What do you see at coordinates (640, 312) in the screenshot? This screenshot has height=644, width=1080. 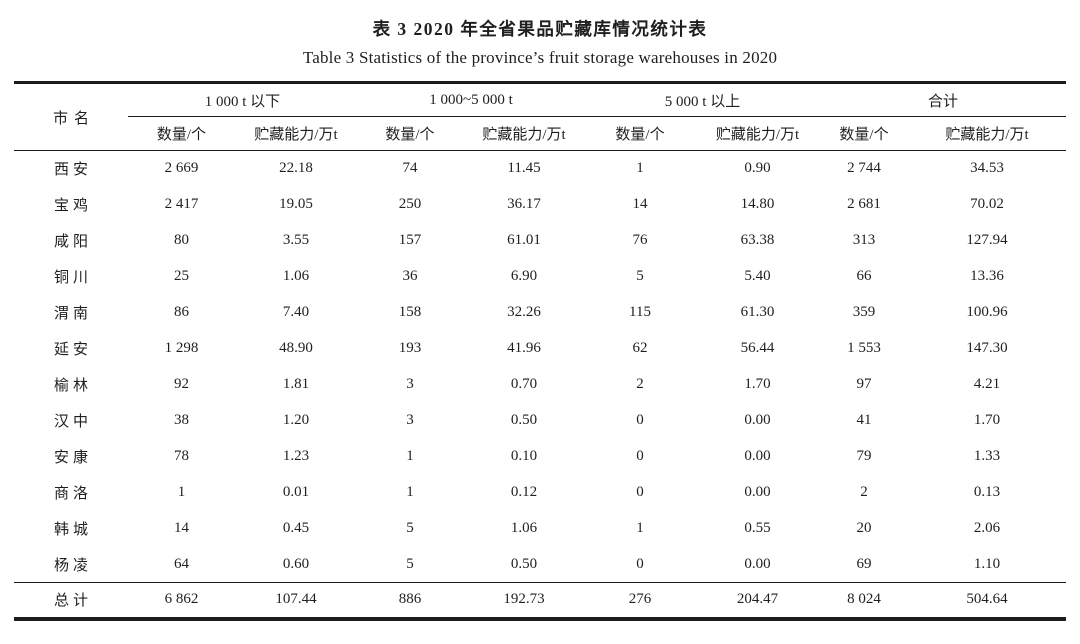 I see `cell-value: 115` at bounding box center [640, 312].